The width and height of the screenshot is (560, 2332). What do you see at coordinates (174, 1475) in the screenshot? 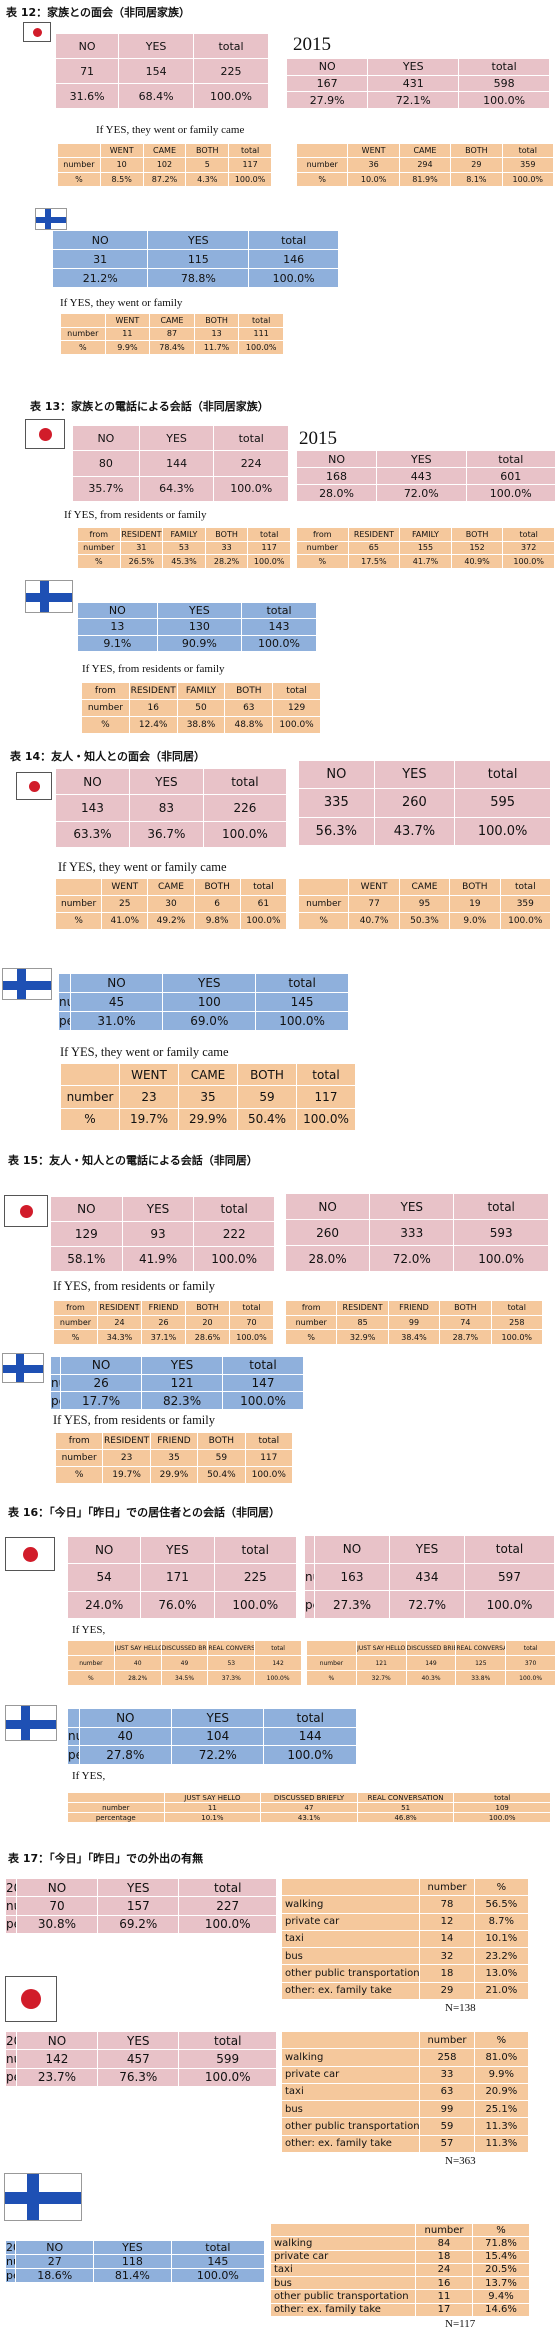
I see `table-cell: 29.9%` at bounding box center [174, 1475].